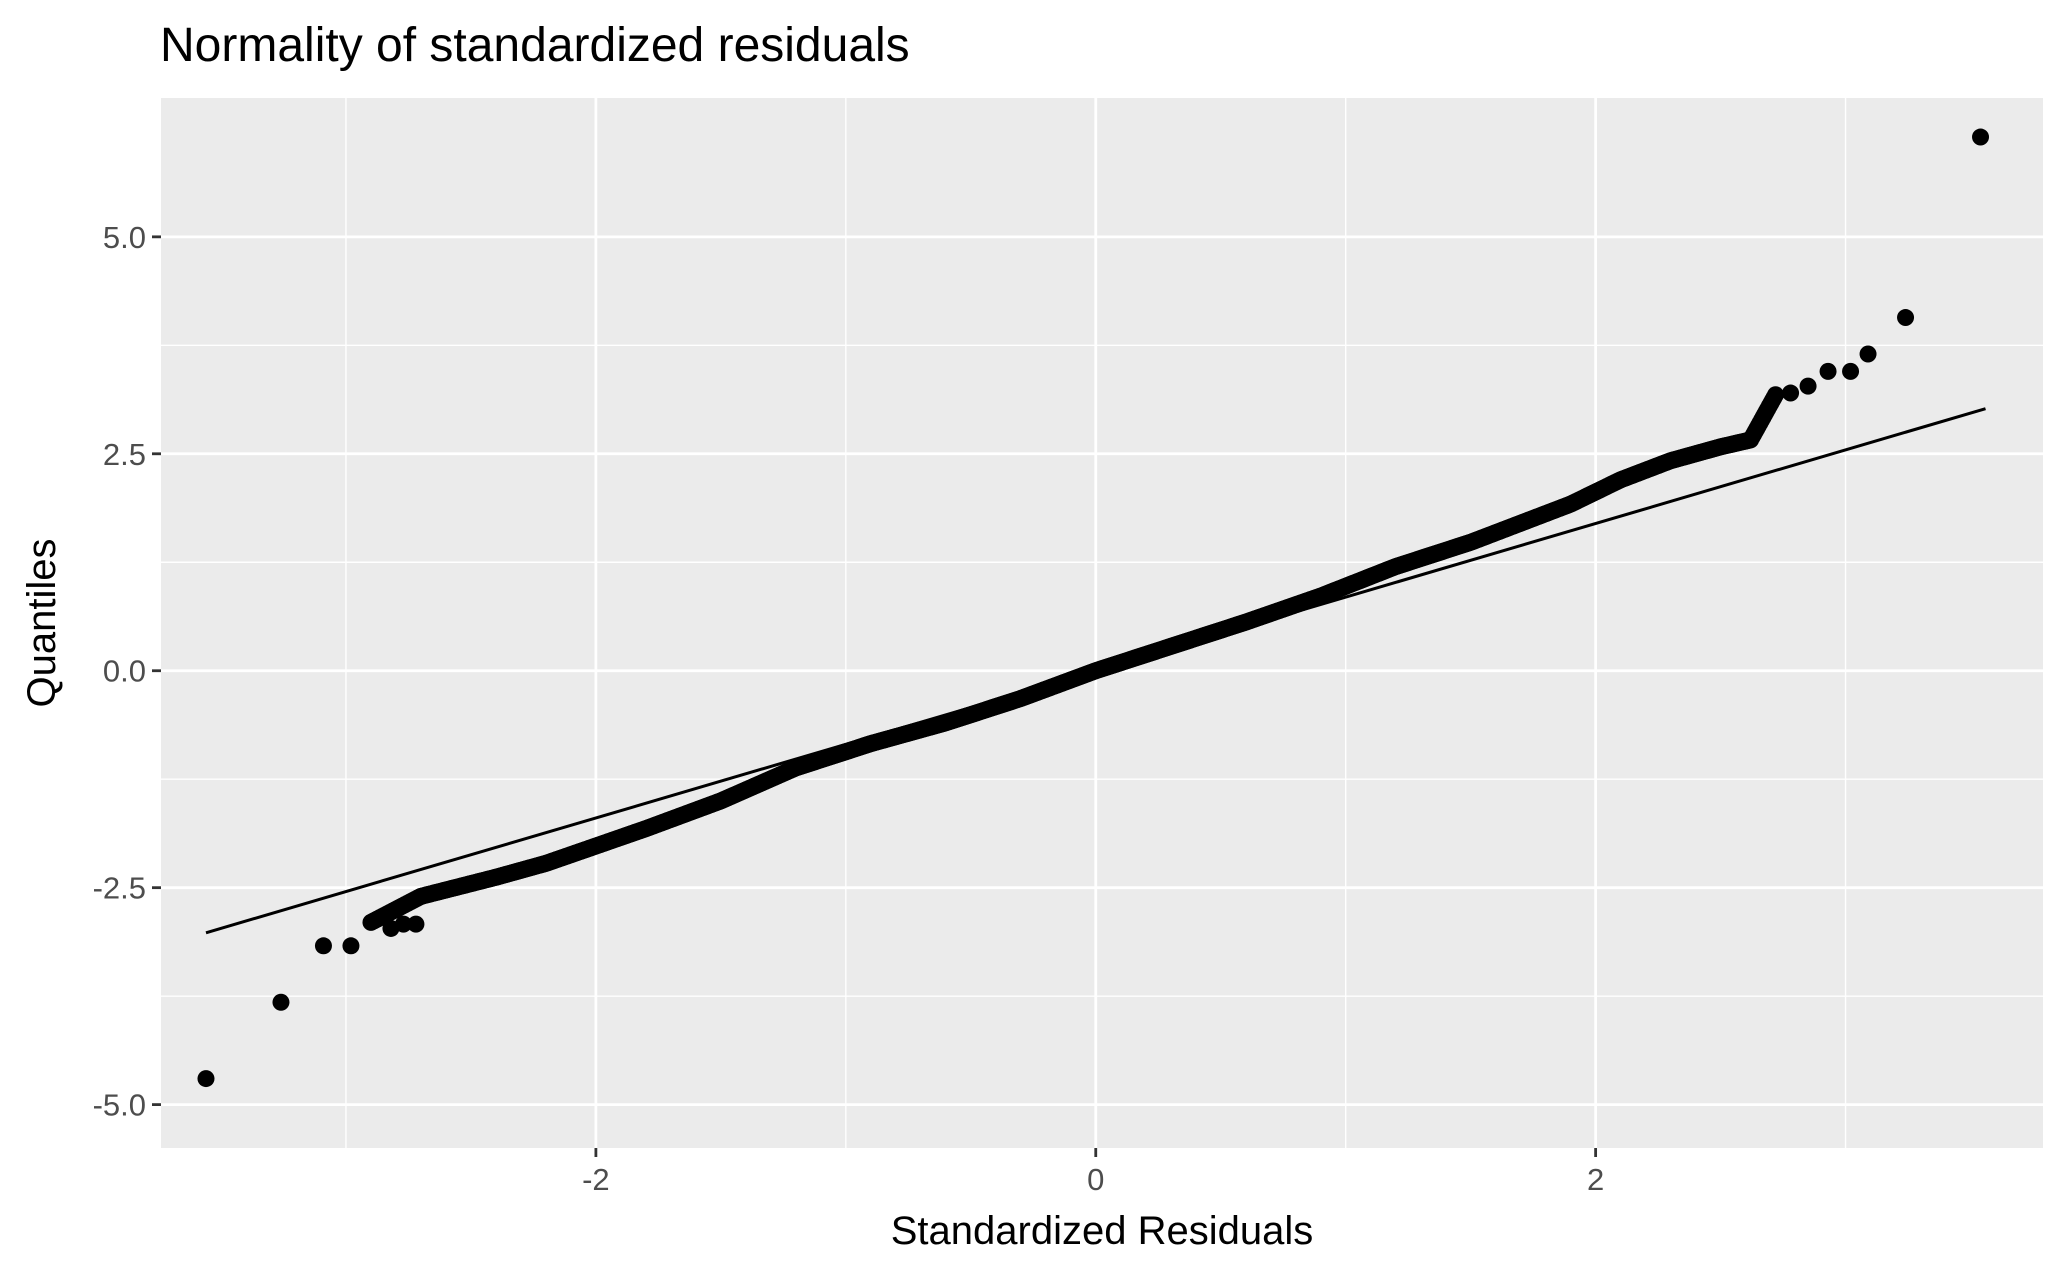 This screenshot has height=1274, width=2062. What do you see at coordinates (124, 237) in the screenshot?
I see `y-tick-label: 5.0` at bounding box center [124, 237].